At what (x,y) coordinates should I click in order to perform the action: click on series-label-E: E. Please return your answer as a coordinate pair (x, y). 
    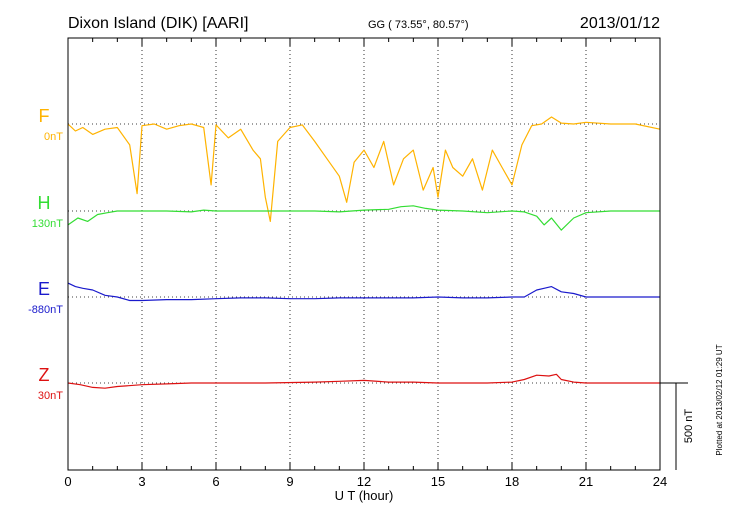
    Looking at the image, I should click on (44, 289).